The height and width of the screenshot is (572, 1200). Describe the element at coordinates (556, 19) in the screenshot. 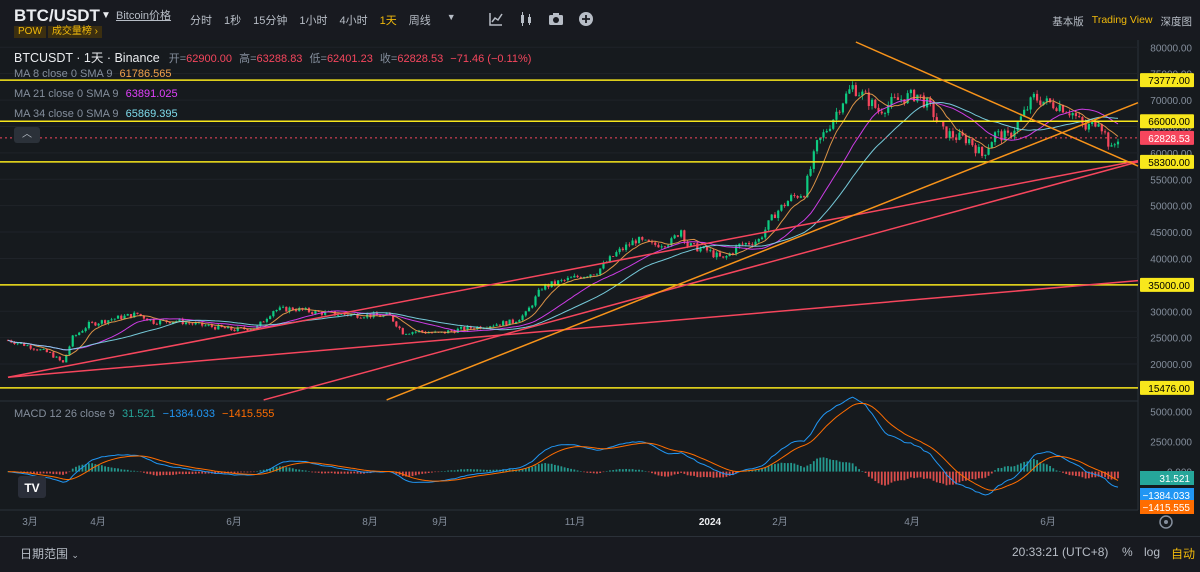

I see `camera-icon` at that location.